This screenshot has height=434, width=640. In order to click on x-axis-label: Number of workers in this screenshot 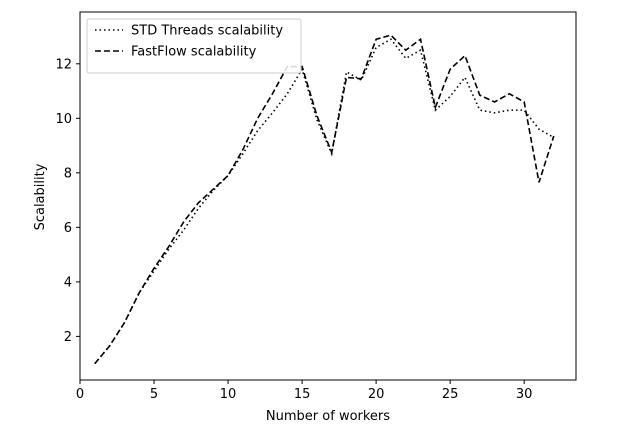, I will do `click(328, 416)`.